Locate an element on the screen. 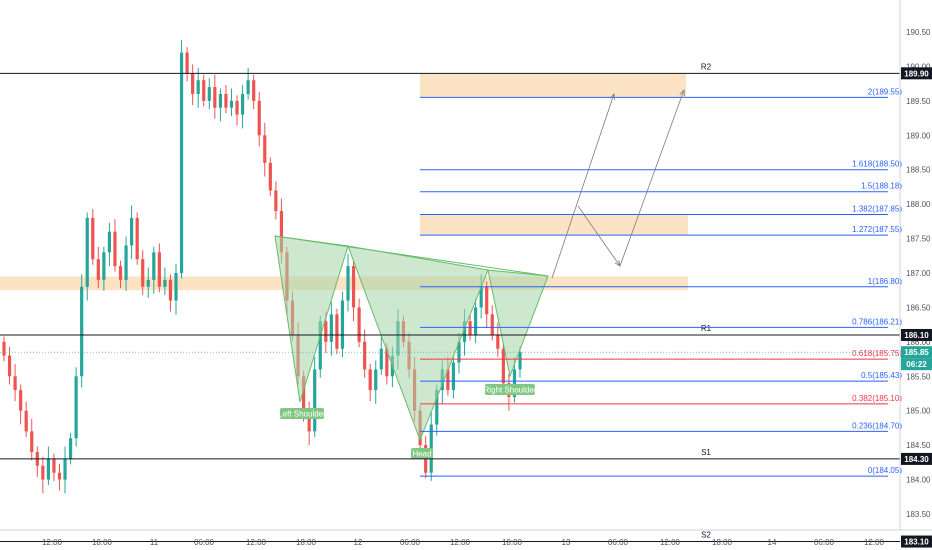 The height and width of the screenshot is (550, 932). price-tag-text: 185.85 is located at coordinates (916, 352).